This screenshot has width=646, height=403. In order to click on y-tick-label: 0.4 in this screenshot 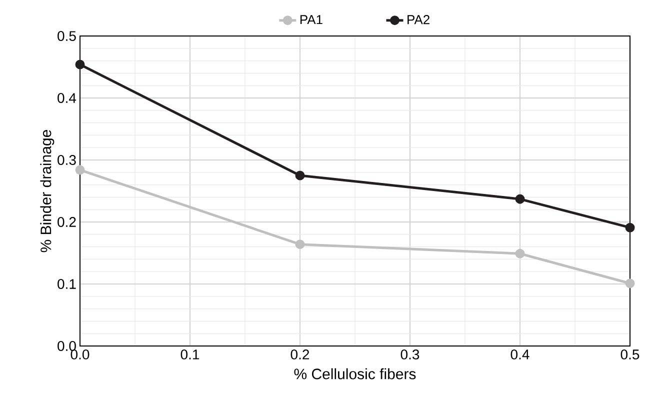, I will do `click(67, 98)`.